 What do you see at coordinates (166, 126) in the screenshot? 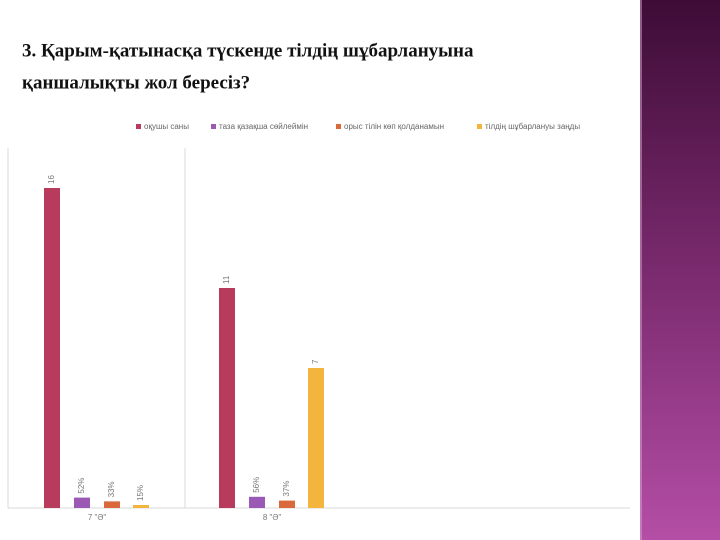
I see `legend-label: оқушы саны` at bounding box center [166, 126].